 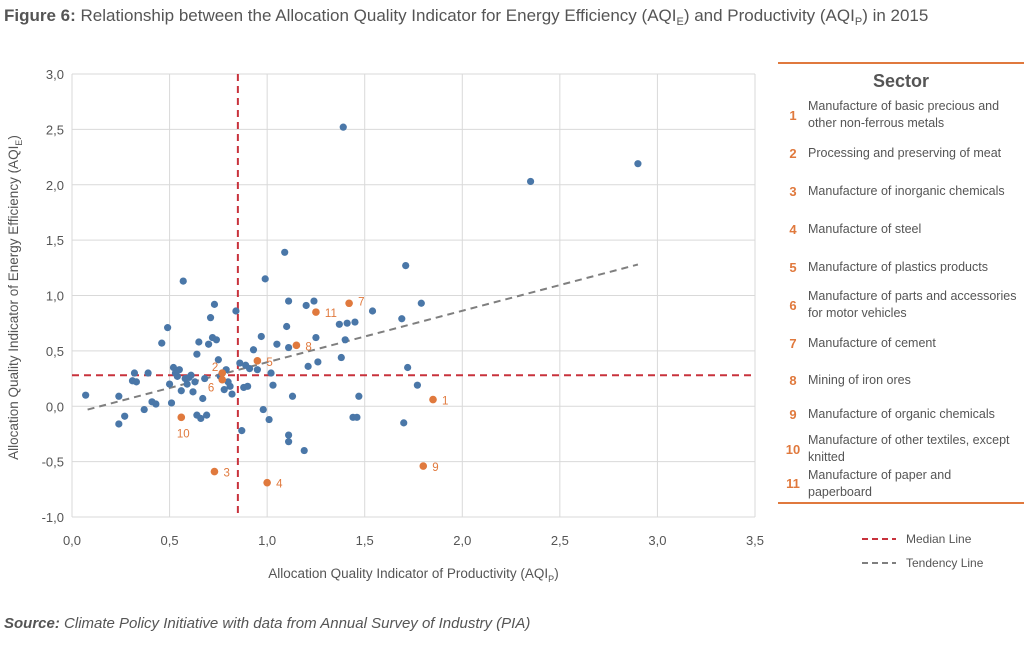 What do you see at coordinates (279, 485) in the screenshot?
I see `sector-point-label: 4` at bounding box center [279, 485].